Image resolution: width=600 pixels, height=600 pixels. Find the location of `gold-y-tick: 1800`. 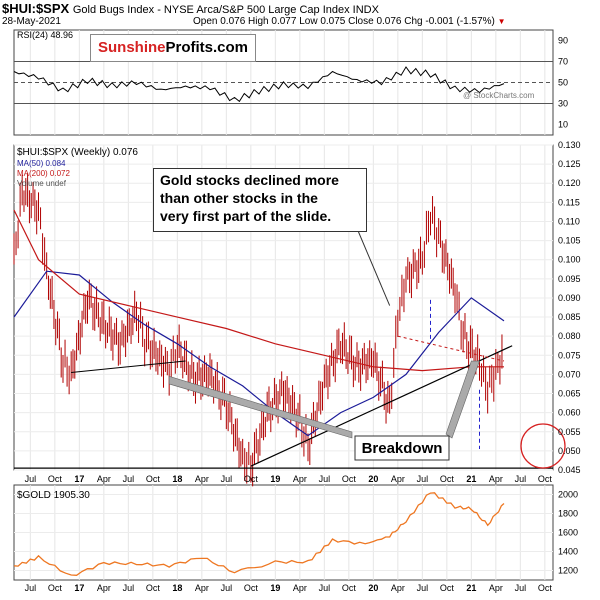

gold-y-tick: 1800 is located at coordinates (568, 514).